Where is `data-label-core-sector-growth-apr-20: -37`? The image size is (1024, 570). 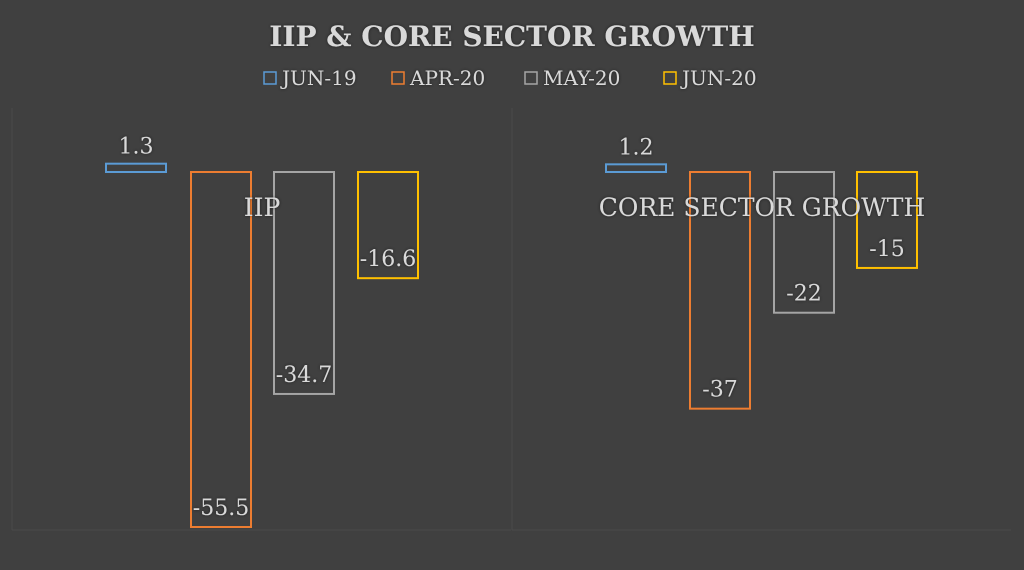
data-label-core-sector-growth-apr-20: -37 is located at coordinates (719, 390).